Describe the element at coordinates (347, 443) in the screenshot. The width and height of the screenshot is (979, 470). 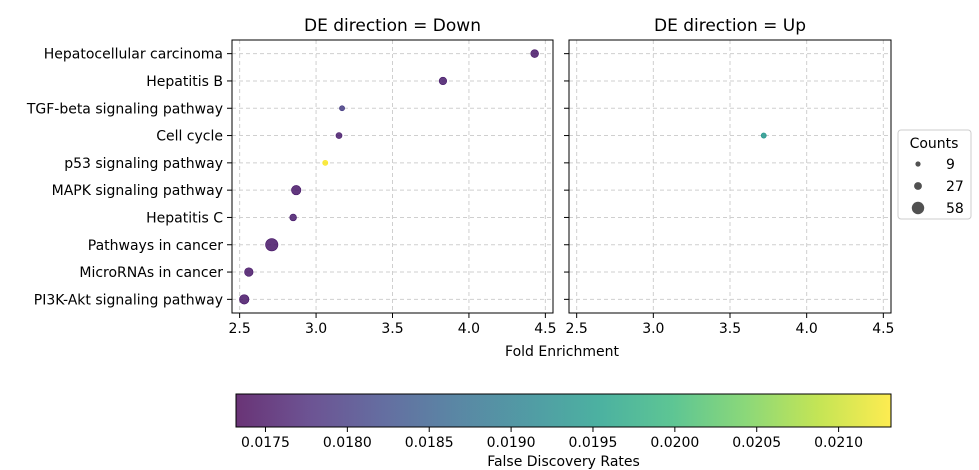
I see `colorbar-tick-label: 0.0180` at that location.